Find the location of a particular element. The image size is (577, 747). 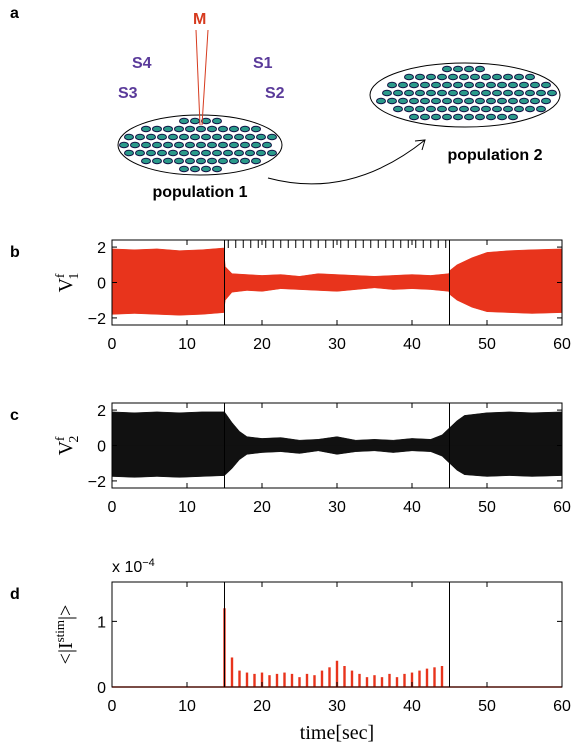

panel-label: c is located at coordinates (14, 415).